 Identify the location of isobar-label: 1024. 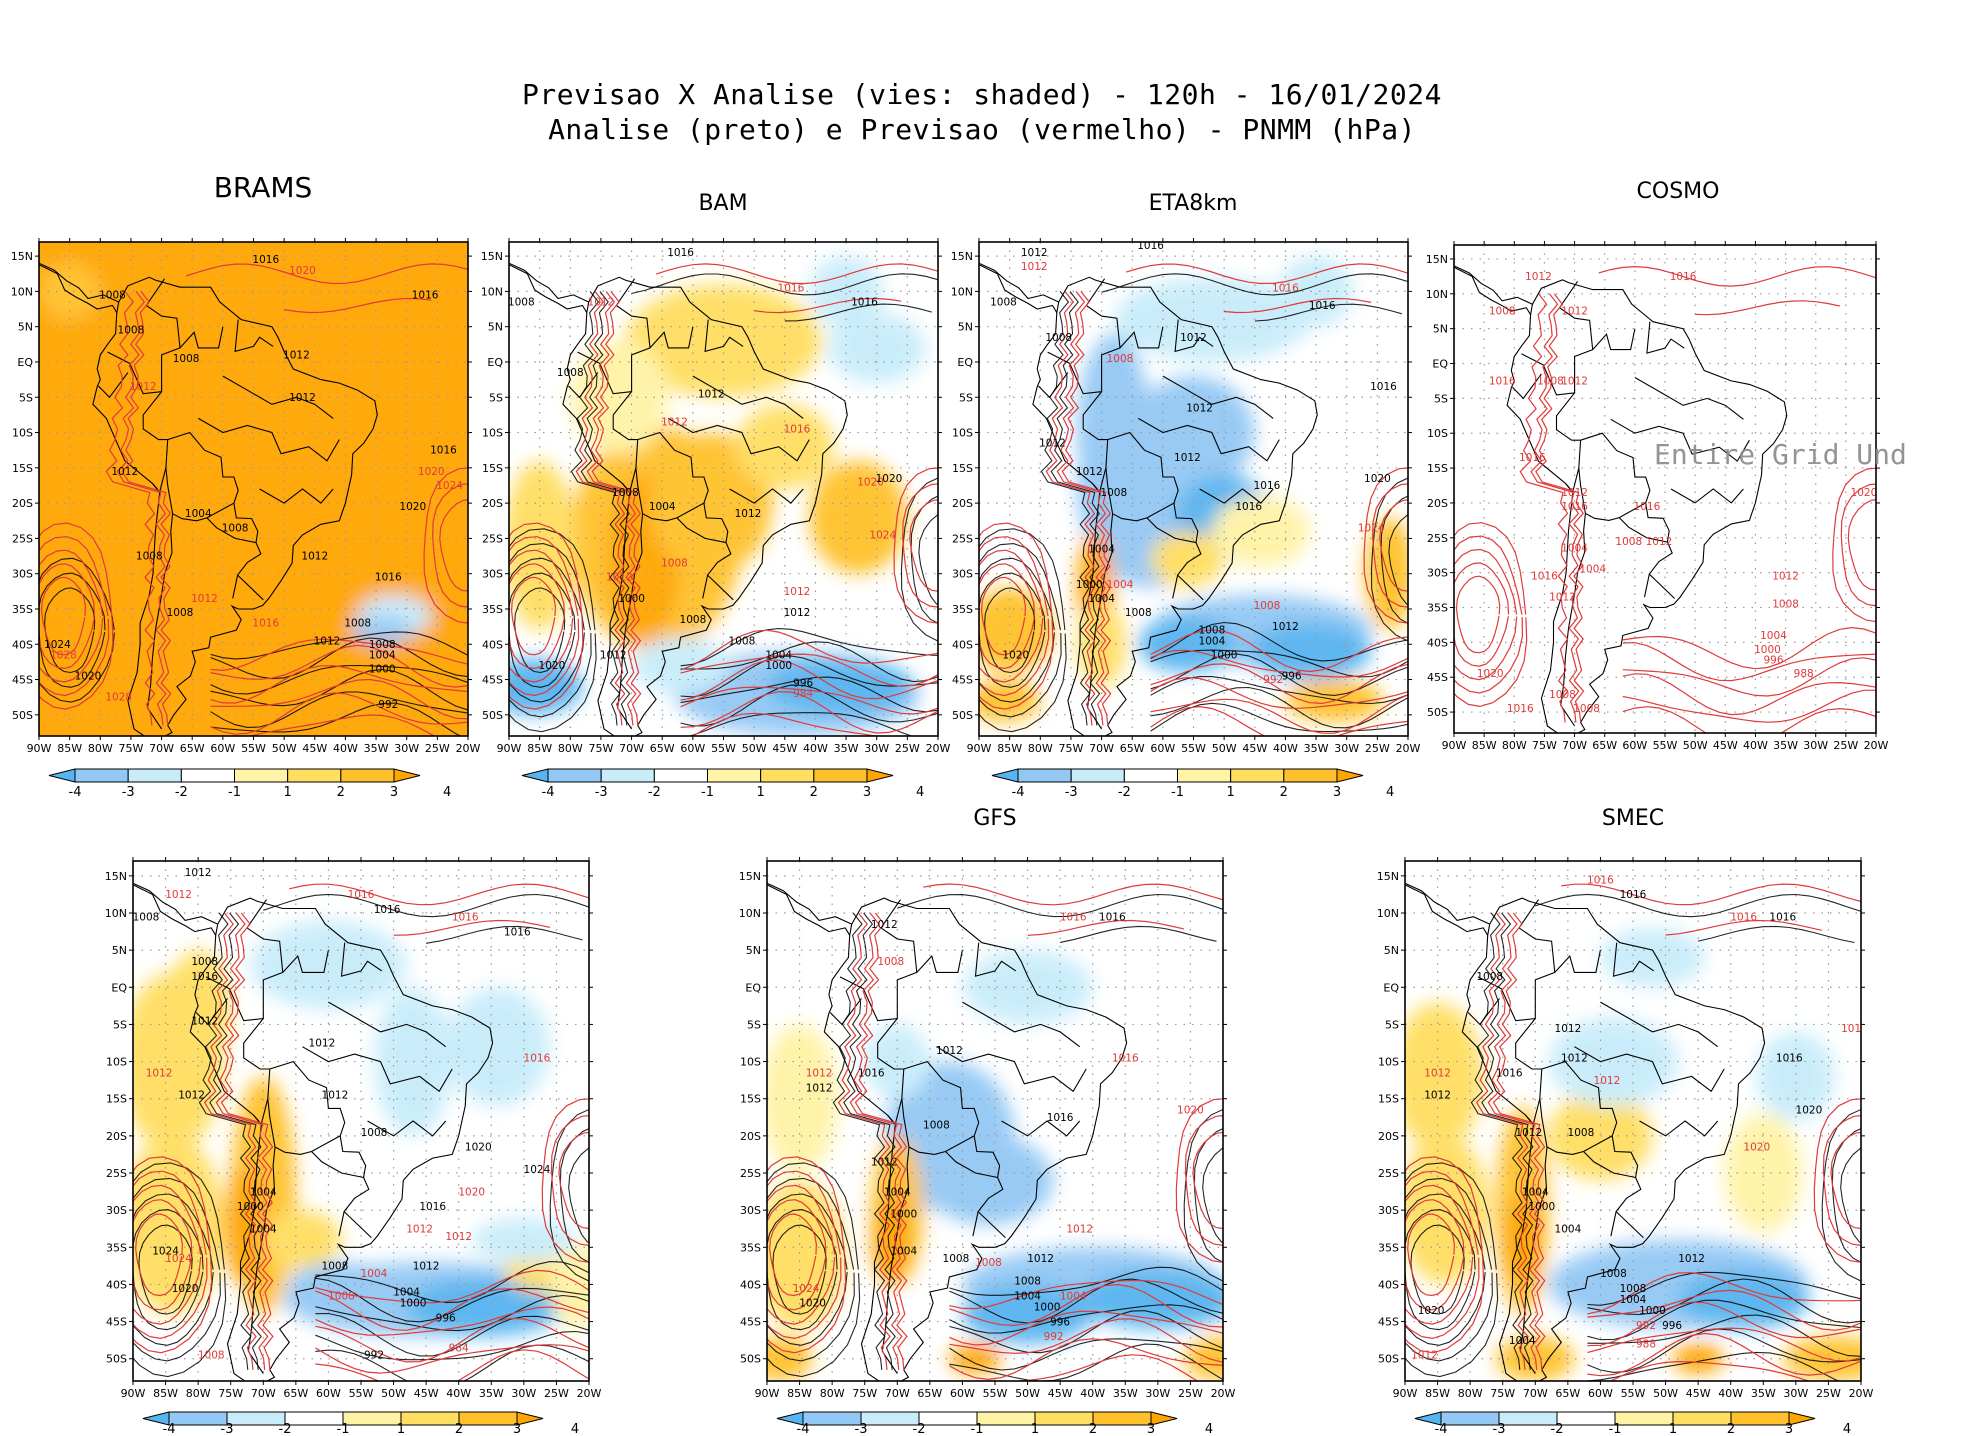
(57, 645).